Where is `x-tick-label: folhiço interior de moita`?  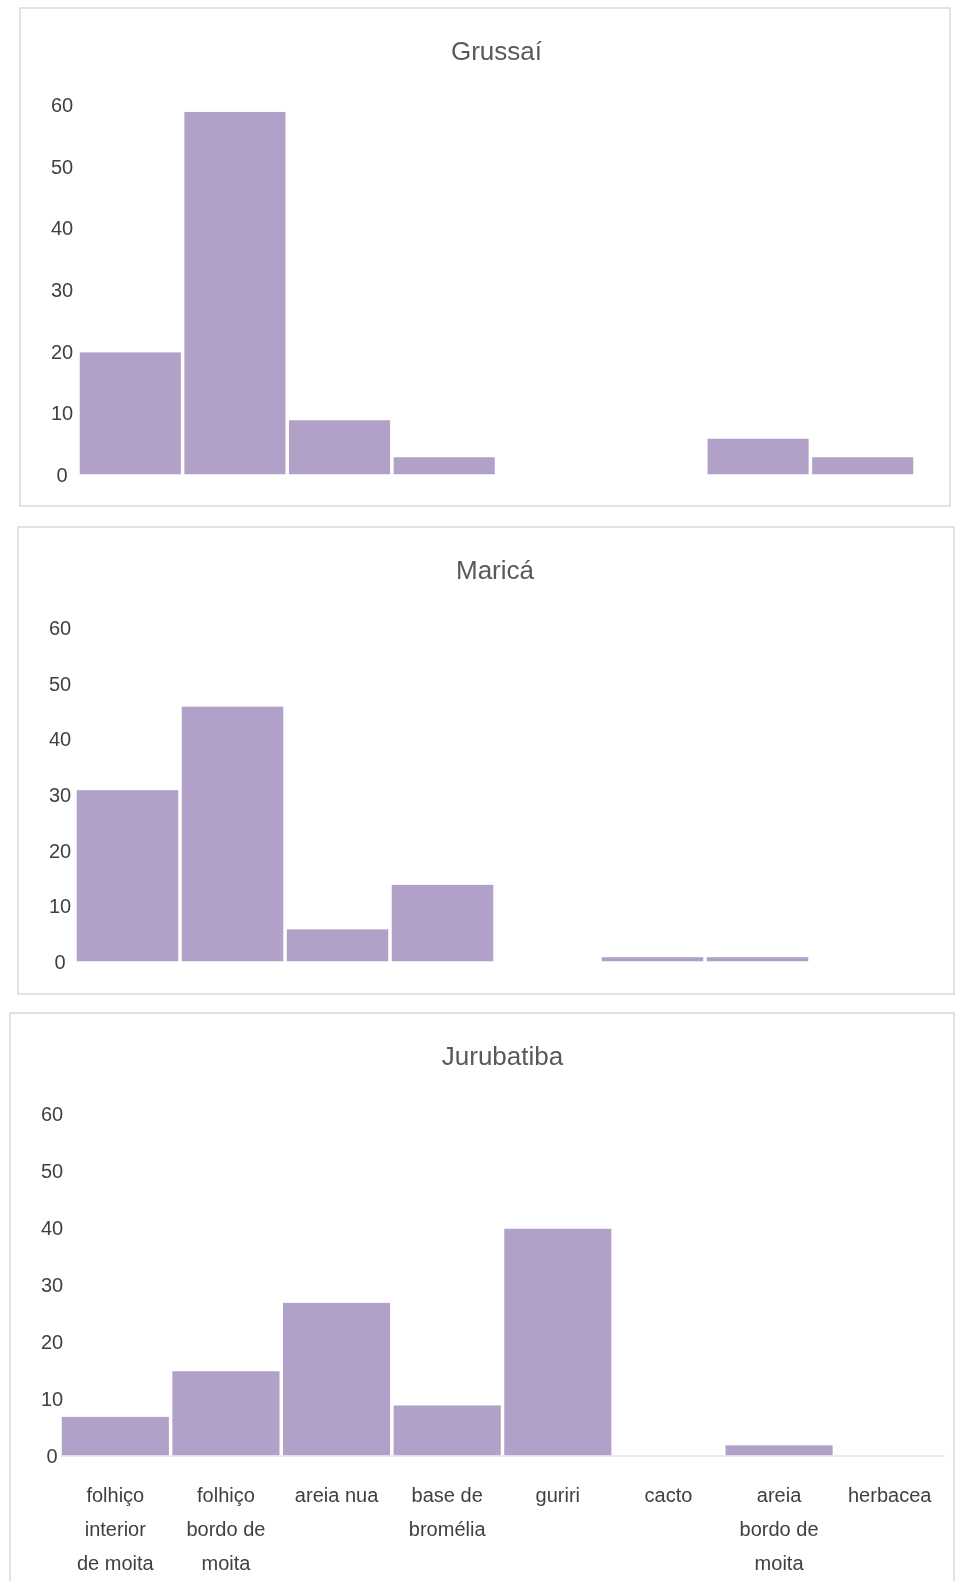
x-tick-label: folhiço interior de moita is located at coordinates (115, 1529).